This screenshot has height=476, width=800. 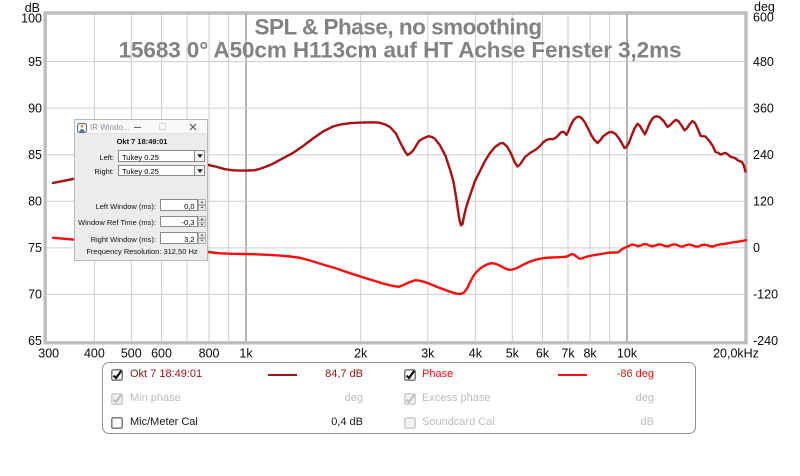 I want to click on svg-text: 80, so click(x=35, y=202).